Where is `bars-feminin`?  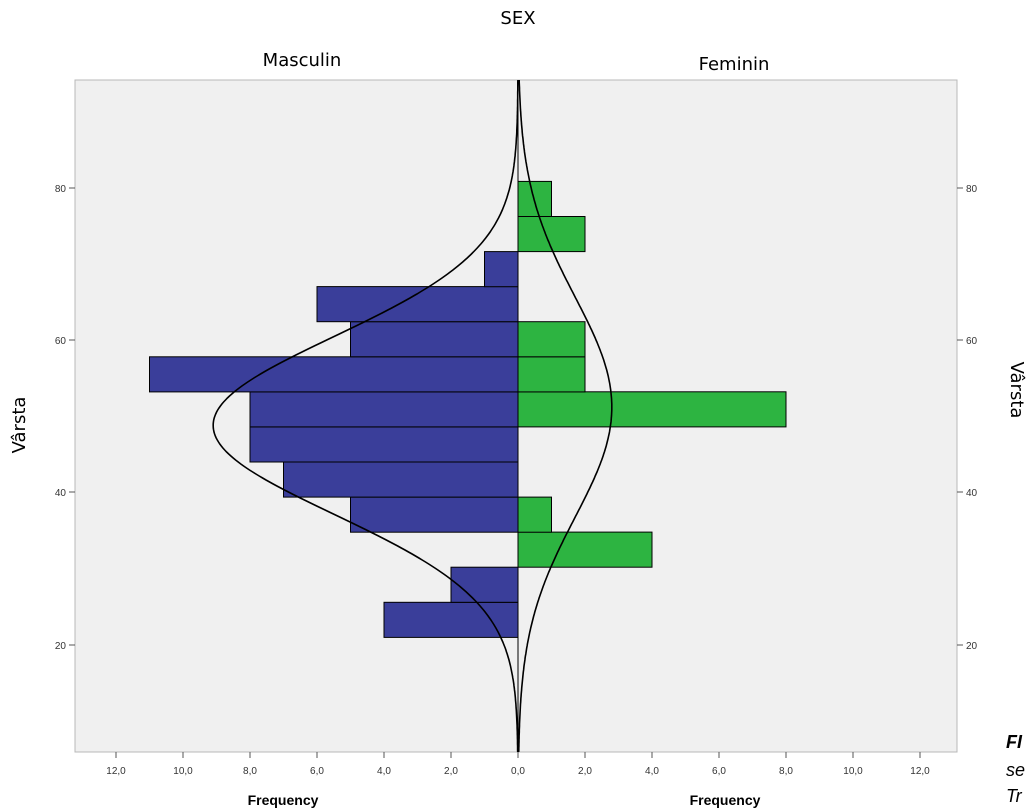
bars-feminin is located at coordinates (652, 374).